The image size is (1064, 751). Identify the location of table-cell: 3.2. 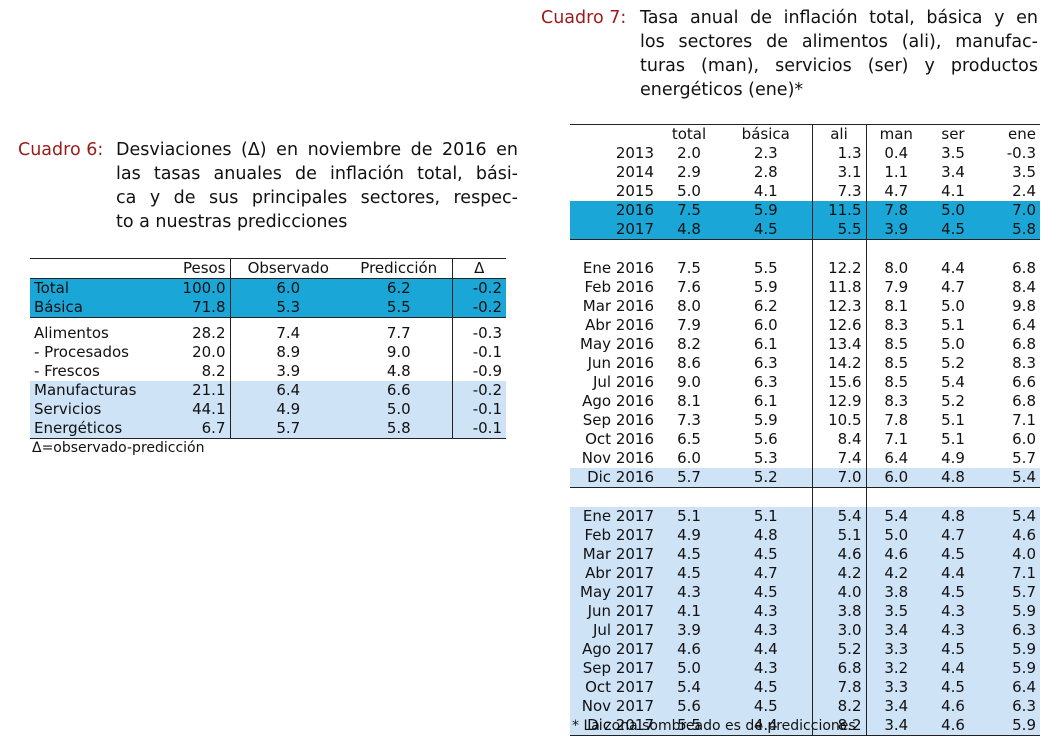
(895, 668).